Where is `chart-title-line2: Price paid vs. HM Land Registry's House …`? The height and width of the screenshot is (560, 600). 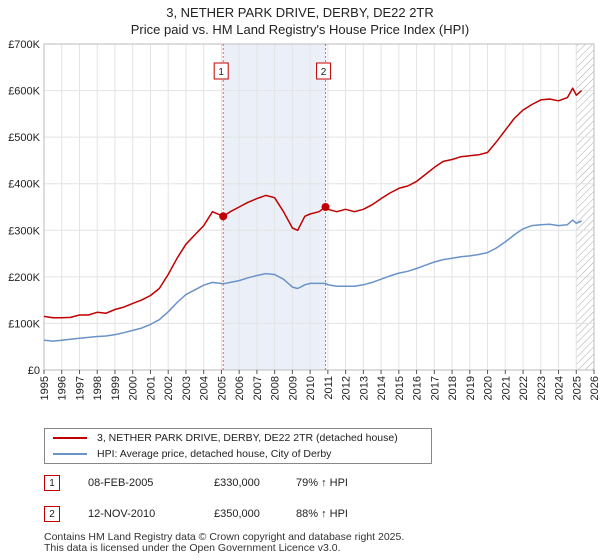 chart-title-line2: Price paid vs. HM Land Registry's House … is located at coordinates (300, 29).